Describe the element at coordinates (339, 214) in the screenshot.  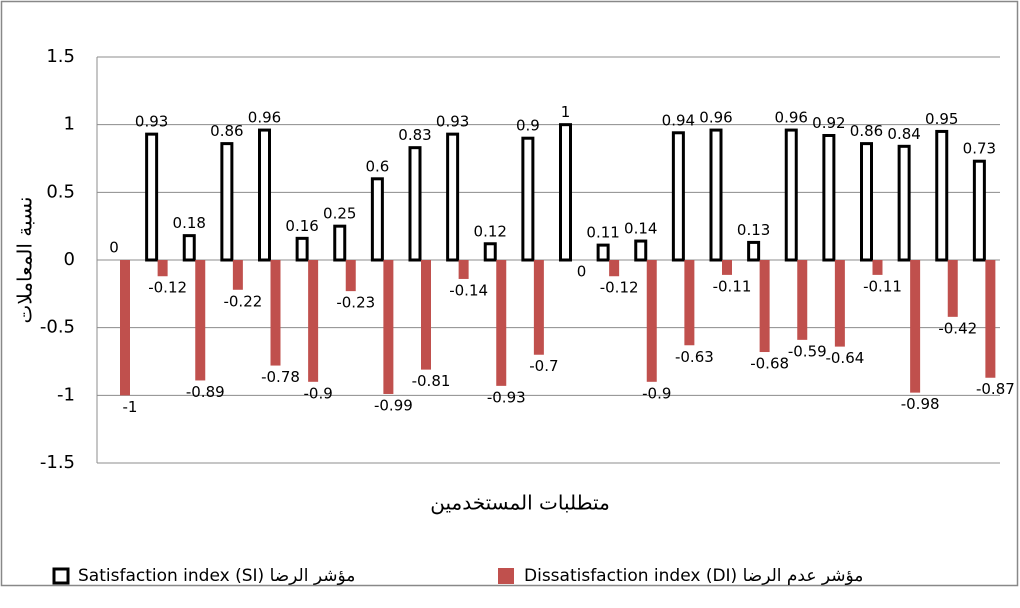
I see `data-label: 0.25` at that location.